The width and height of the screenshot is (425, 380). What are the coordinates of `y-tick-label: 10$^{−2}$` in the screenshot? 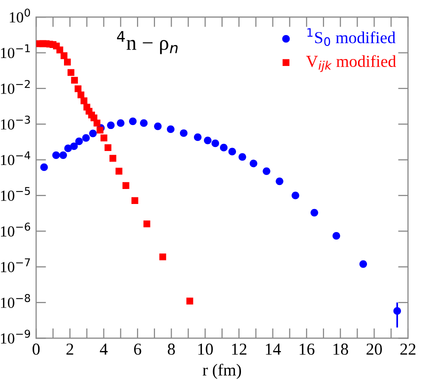 It's located at (15, 87).